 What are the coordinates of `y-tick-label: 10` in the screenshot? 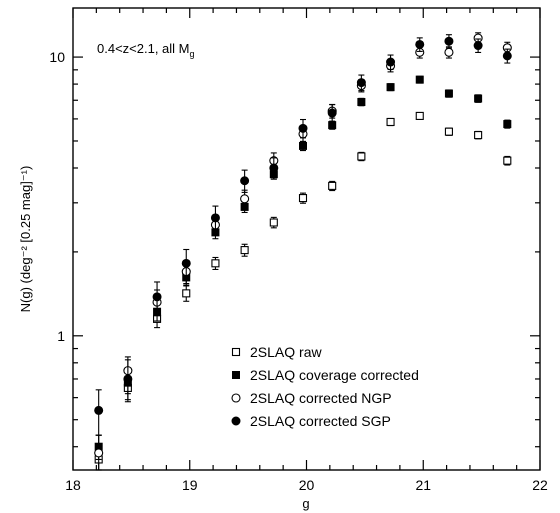 It's located at (57, 57).